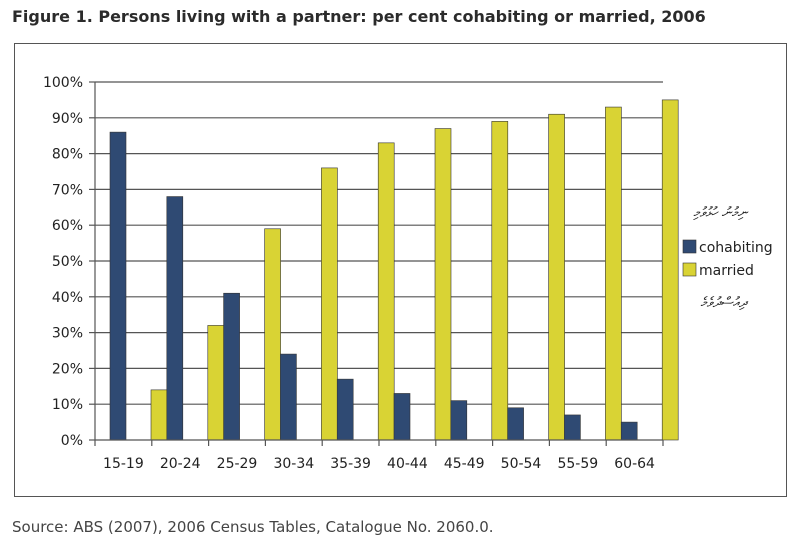 This screenshot has width=806, height=550. What do you see at coordinates (237, 464) in the screenshot?
I see `x-tick-label: 25-29` at bounding box center [237, 464].